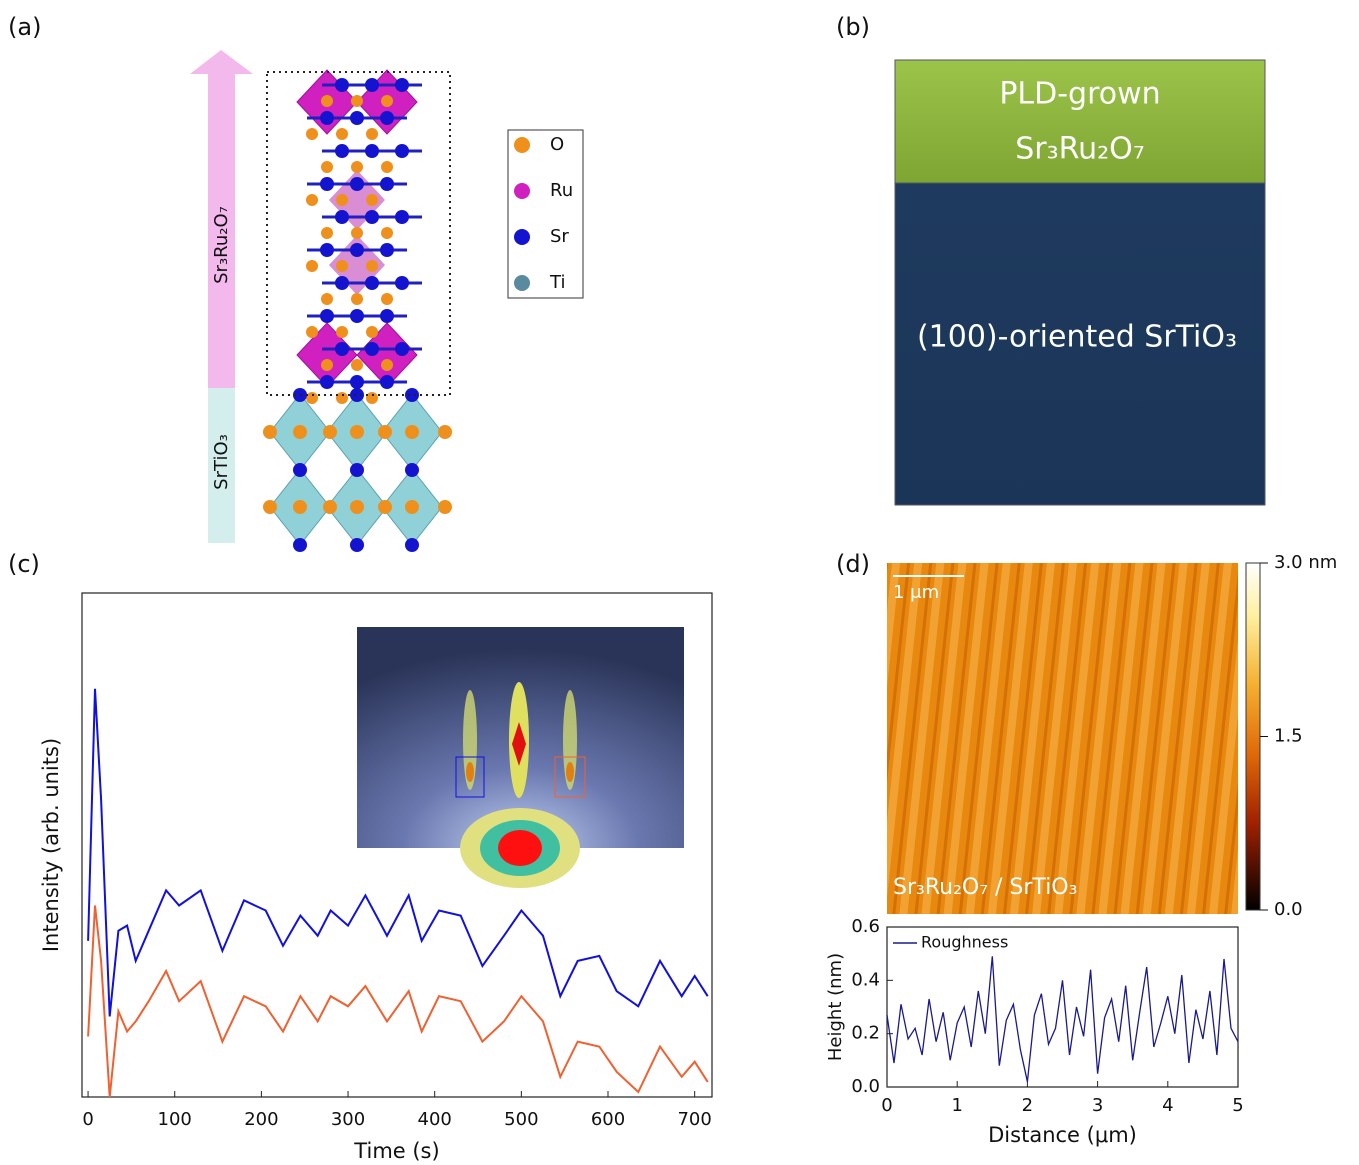 The width and height of the screenshot is (1359, 1165). Describe the element at coordinates (557, 282) in the screenshot. I see `legend-label: Ti` at that location.